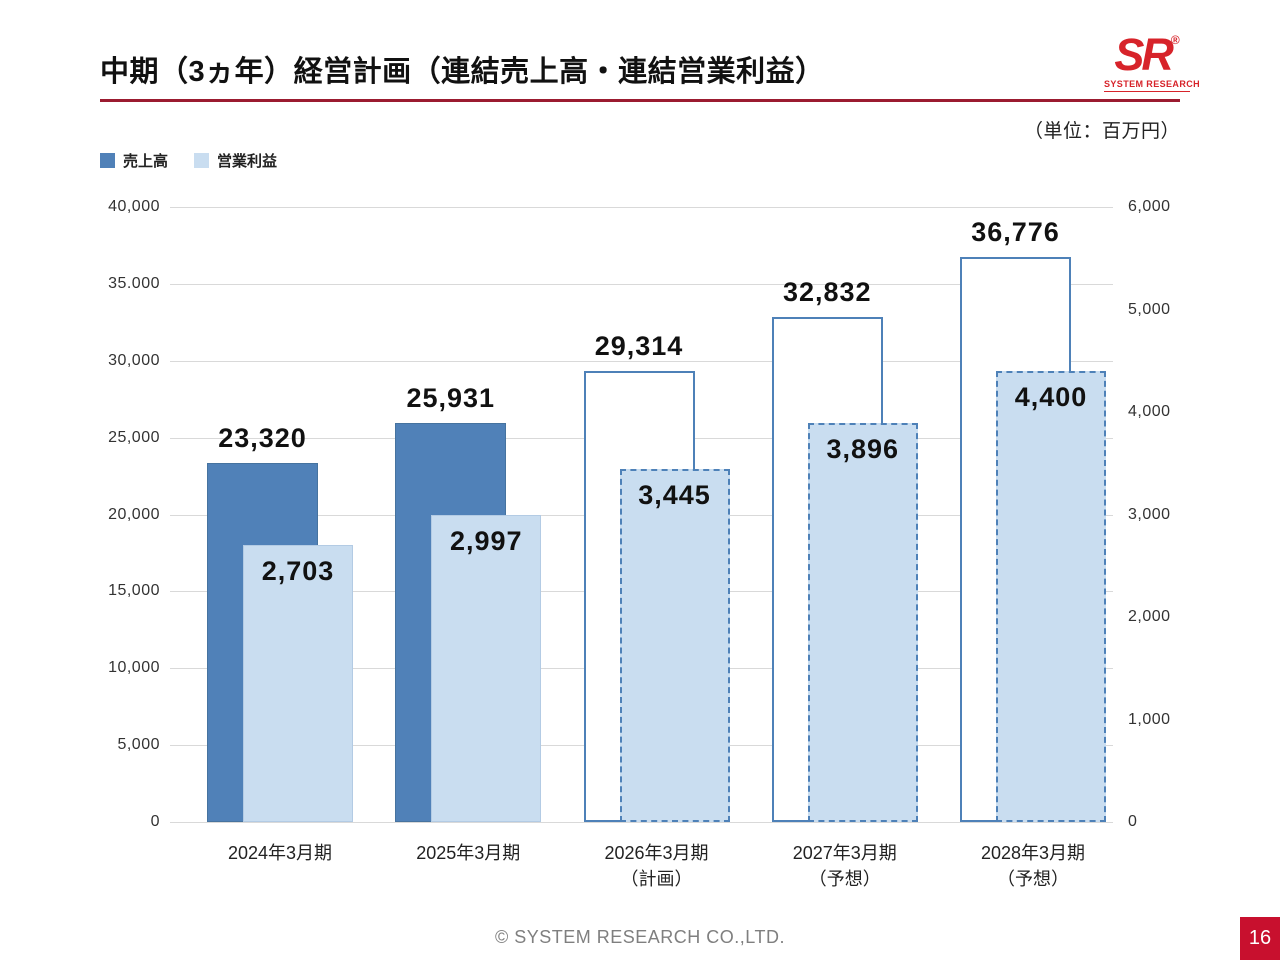 Image resolution: width=1280 pixels, height=960 pixels. I want to click on y-axis-tick-left: 20,000, so click(134, 514).